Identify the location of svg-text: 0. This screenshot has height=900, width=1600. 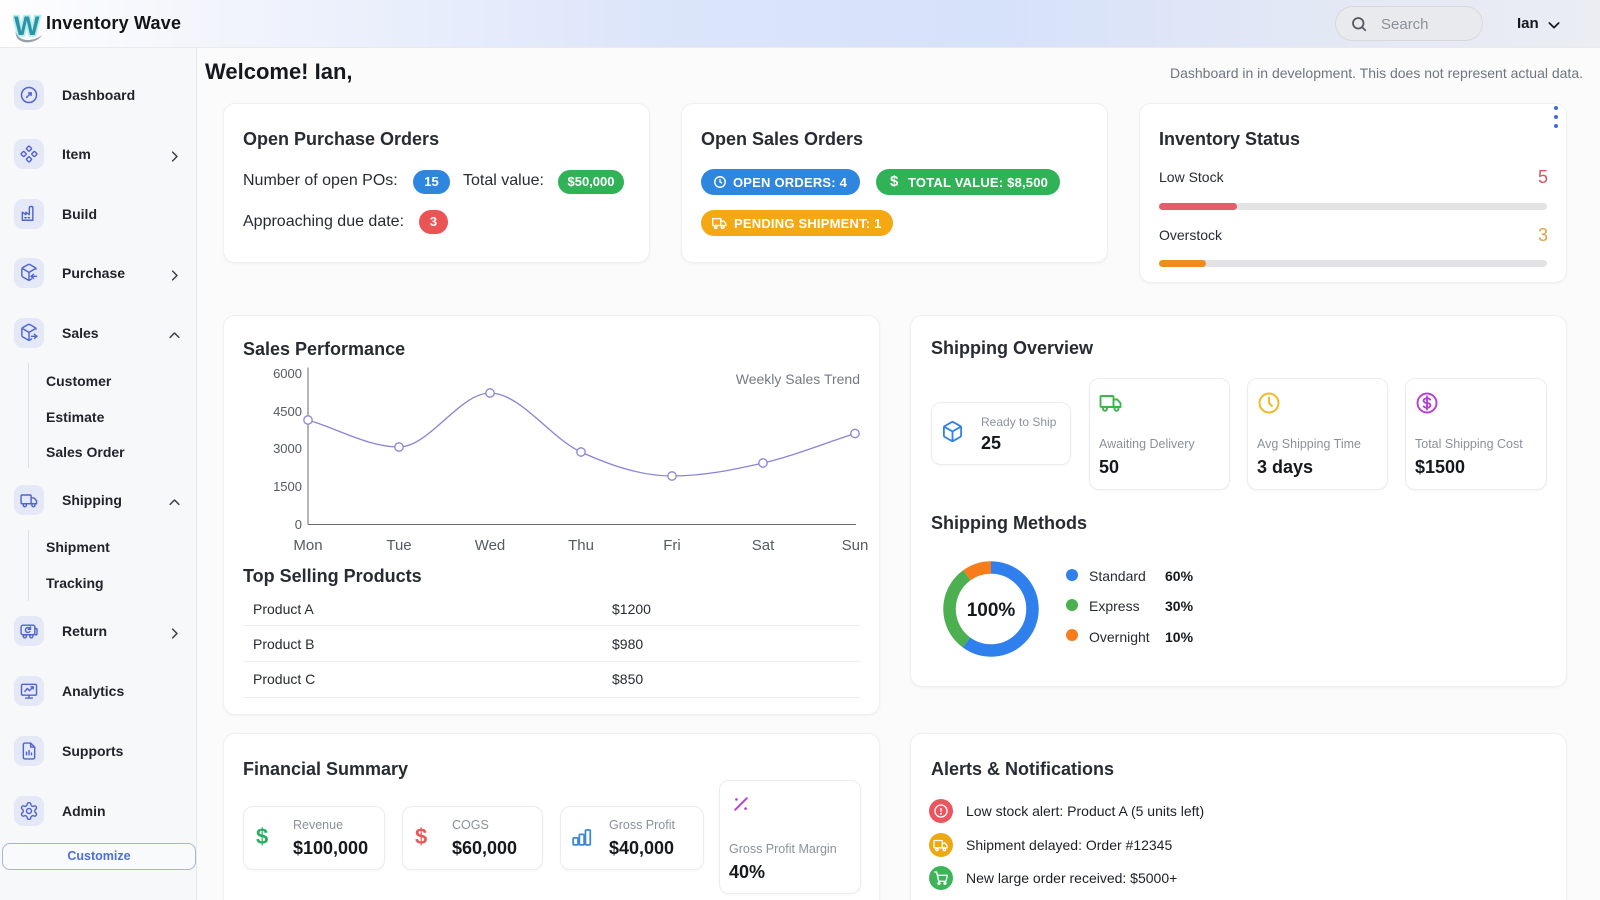
(298, 524).